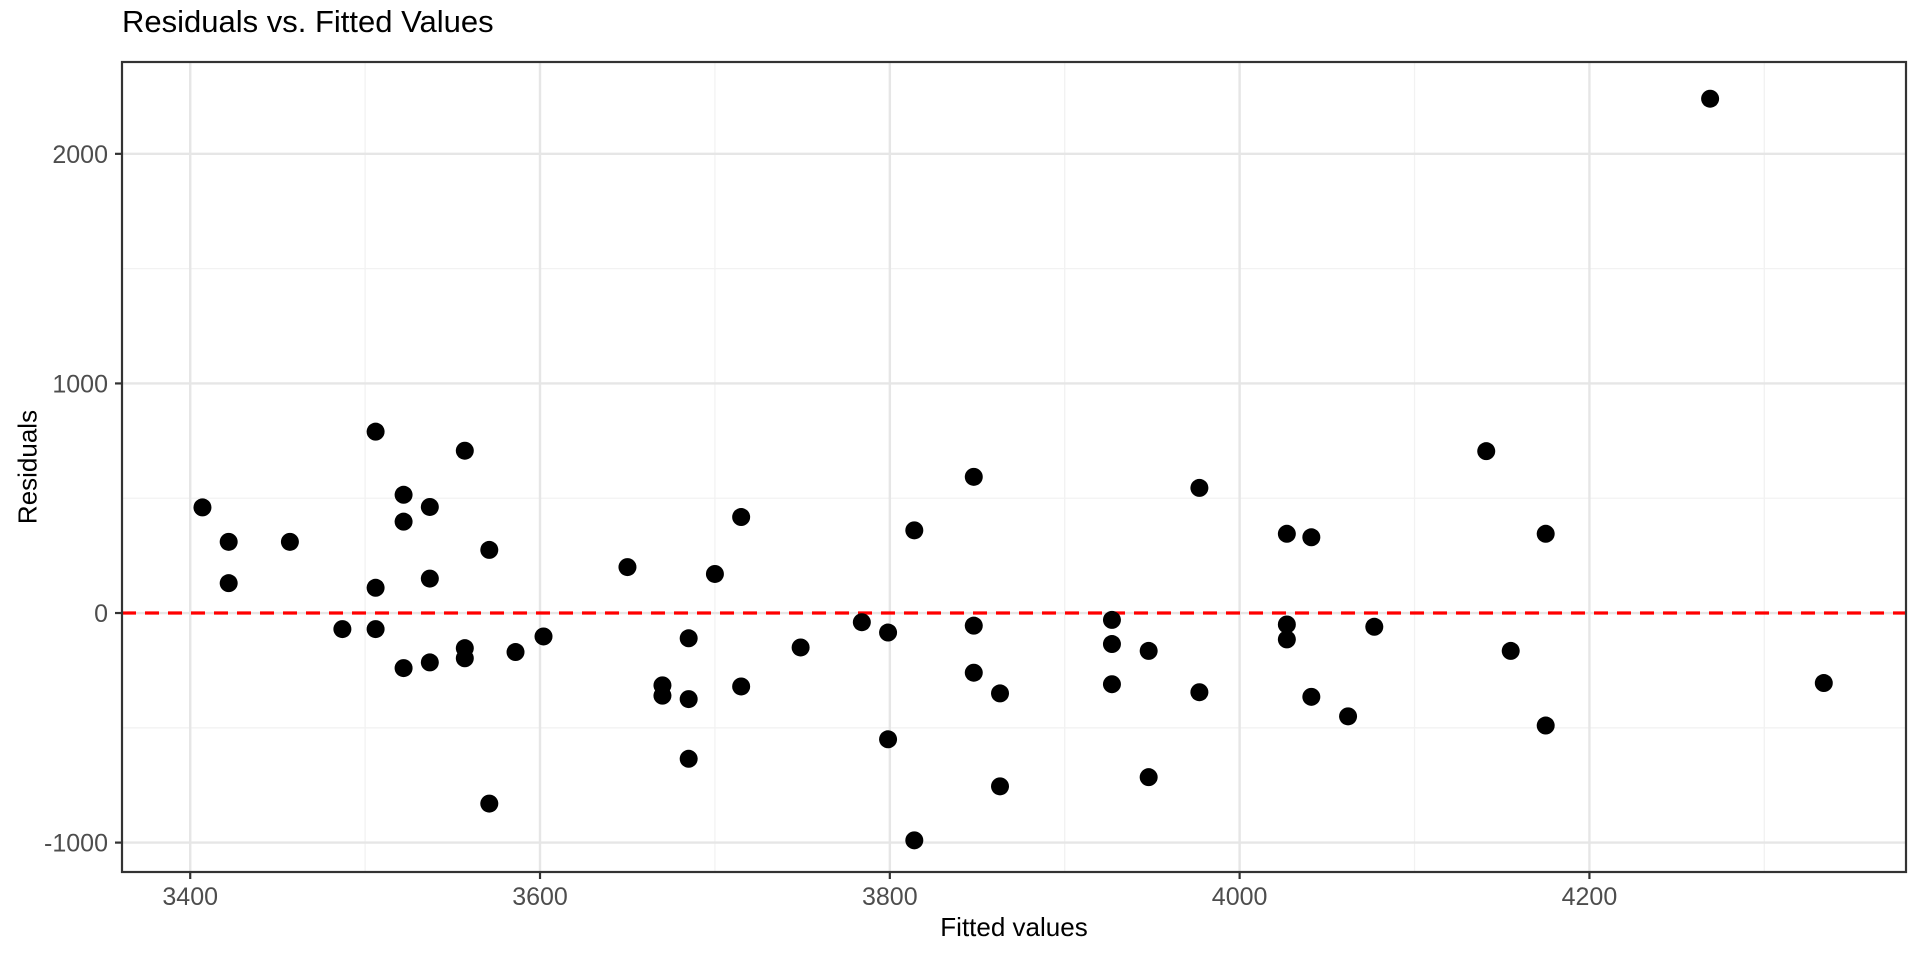  I want to click on y-tick-label: 1000, so click(80, 384).